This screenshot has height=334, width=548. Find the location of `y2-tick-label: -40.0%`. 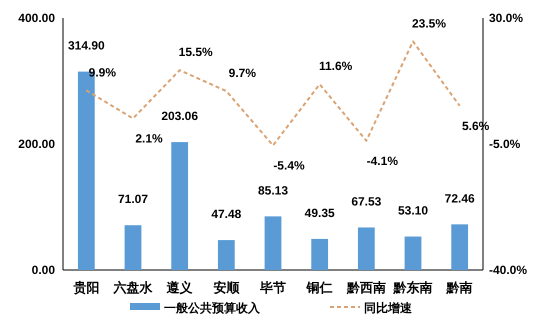

y2-tick-label: -40.0% is located at coordinates (508, 270).